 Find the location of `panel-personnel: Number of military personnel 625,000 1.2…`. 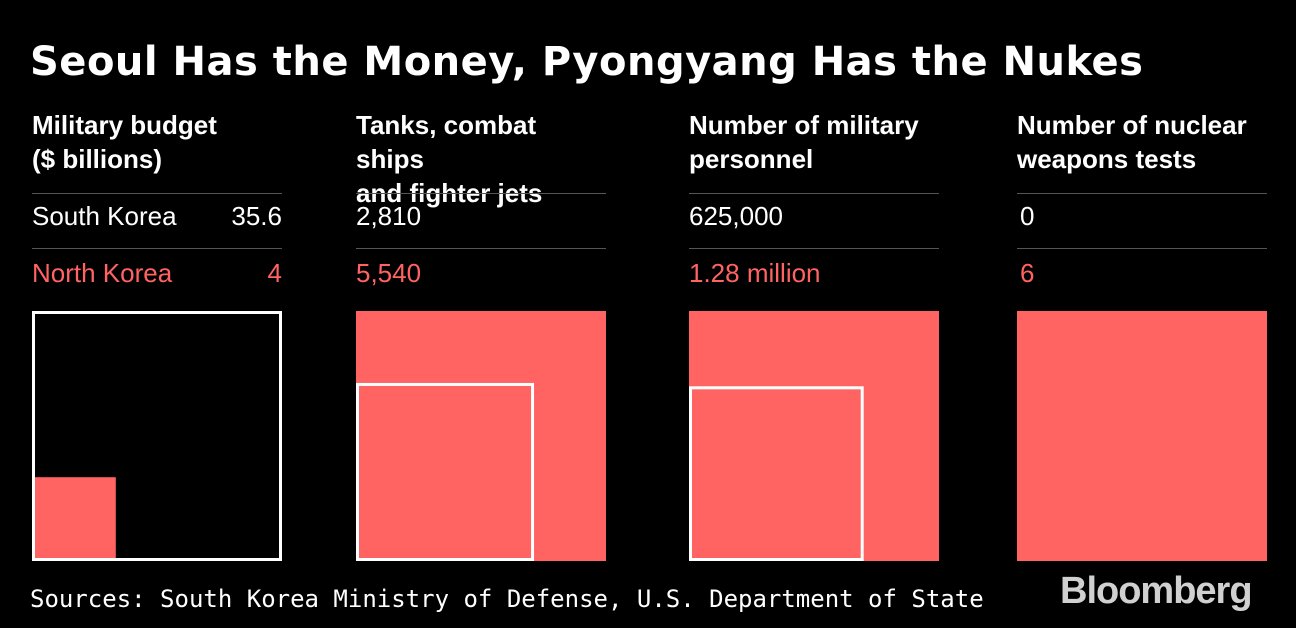

panel-personnel: Number of military personnel 625,000 1.2… is located at coordinates (814, 335).